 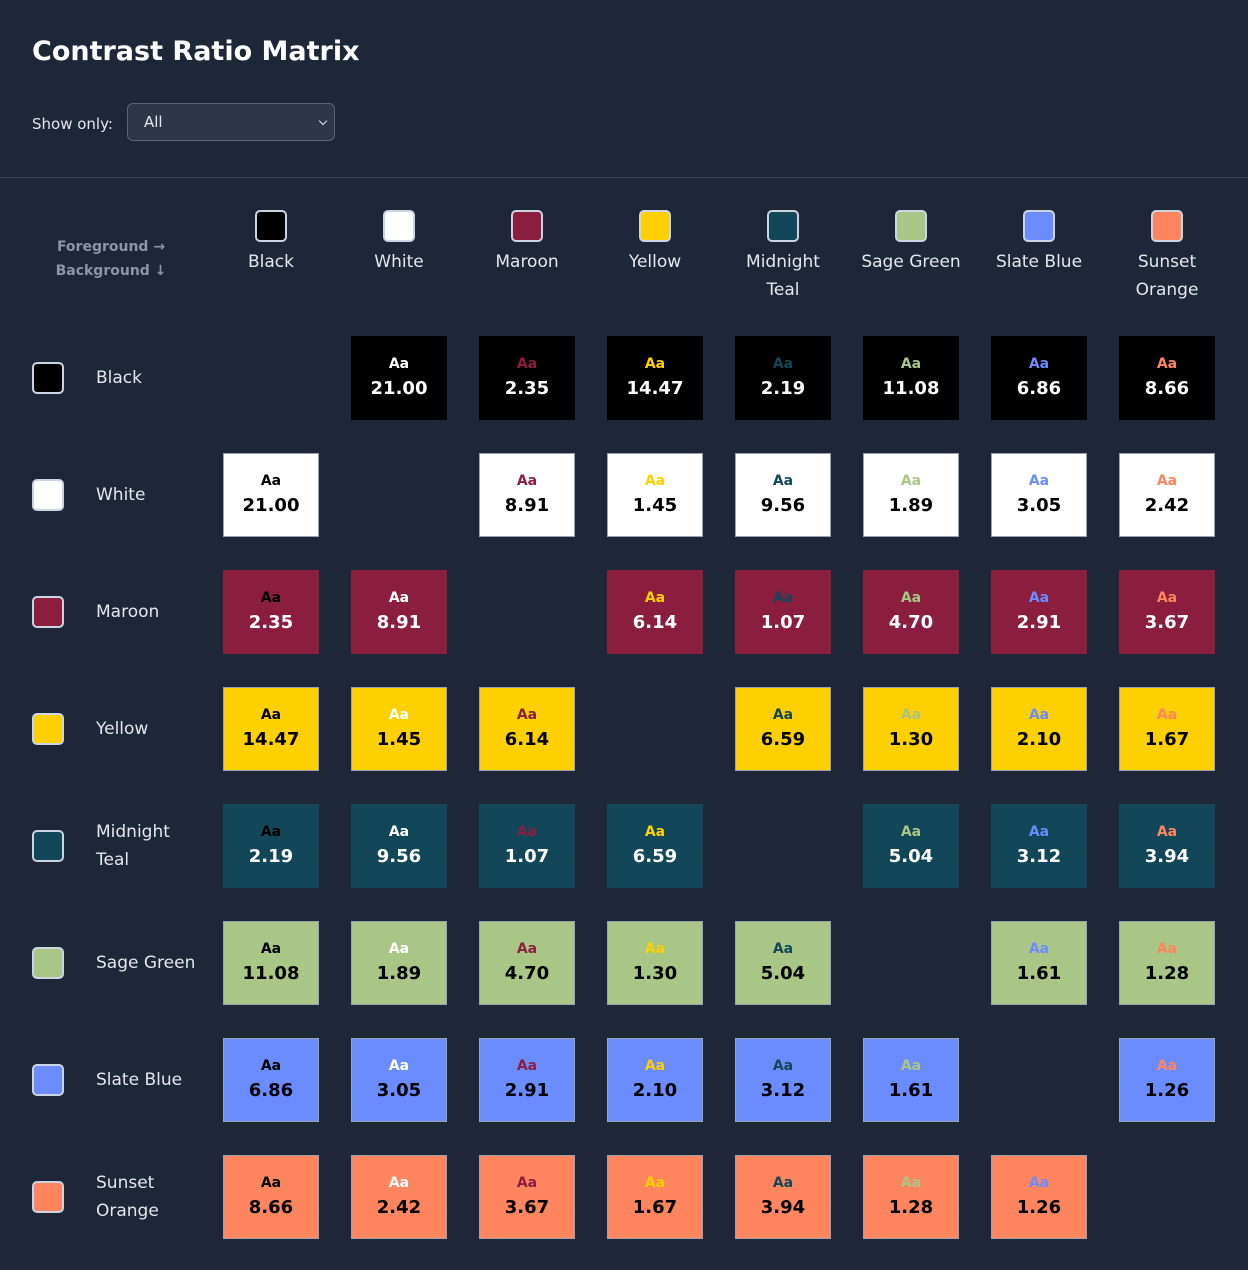 I want to click on contrast-cell: Aa 8.91, so click(x=399, y=612).